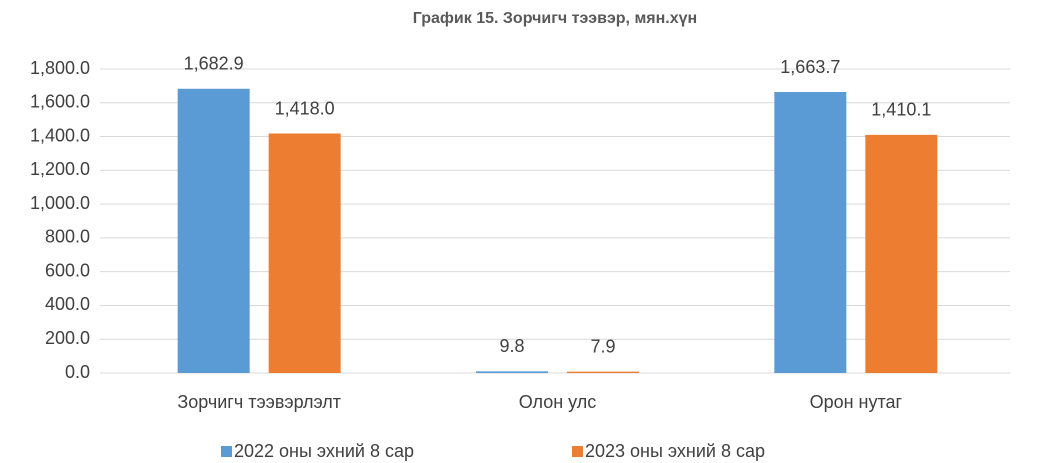 Image resolution: width=1049 pixels, height=463 pixels. What do you see at coordinates (214, 64) in the screenshot?
I see `data-label: 1,682.9` at bounding box center [214, 64].